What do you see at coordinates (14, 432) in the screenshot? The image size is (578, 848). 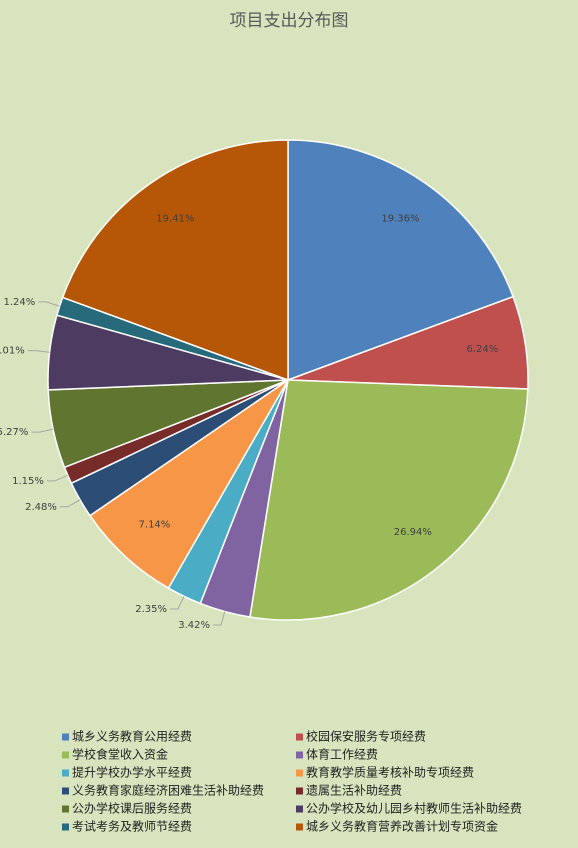 I see `data-label: 5.27%` at bounding box center [14, 432].